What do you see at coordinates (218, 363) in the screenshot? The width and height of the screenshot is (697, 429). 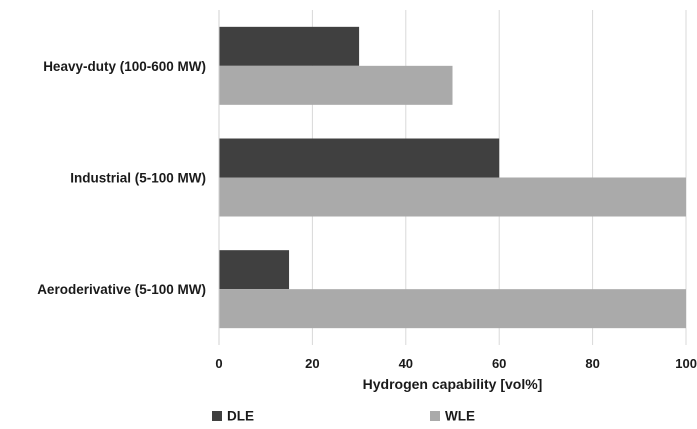 I see `x-tick-label-0: 0` at bounding box center [218, 363].